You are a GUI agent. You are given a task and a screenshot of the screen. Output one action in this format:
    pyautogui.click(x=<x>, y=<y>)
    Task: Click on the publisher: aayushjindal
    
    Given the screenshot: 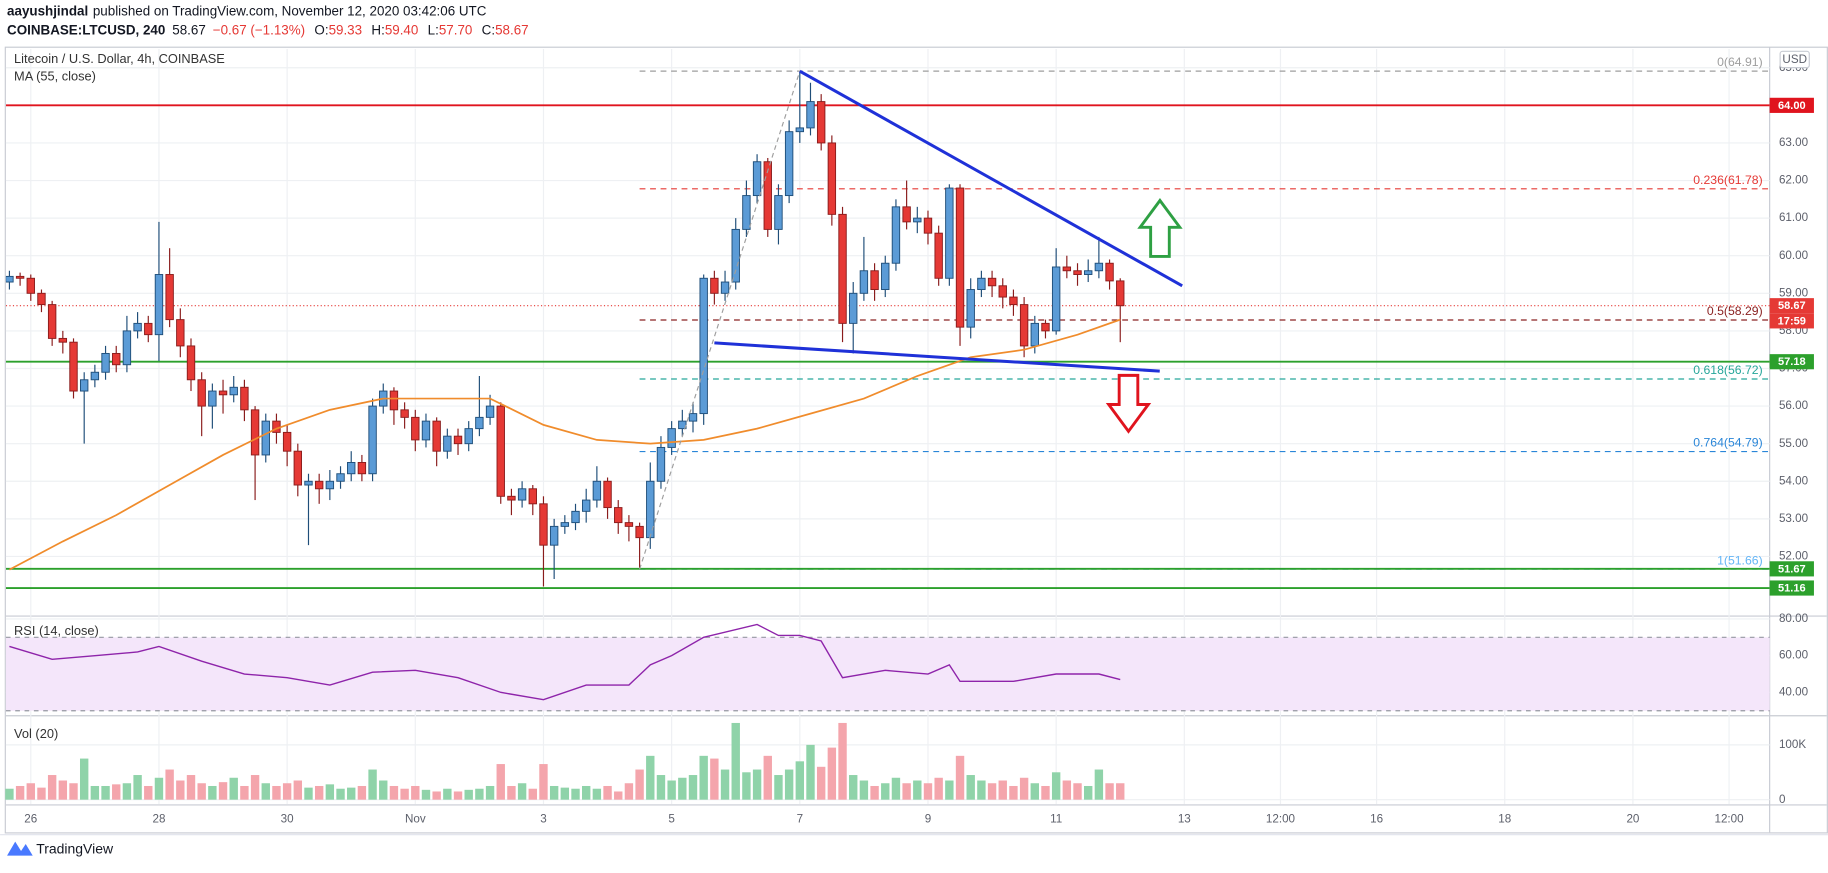 What is the action you would take?
    pyautogui.click(x=47, y=10)
    